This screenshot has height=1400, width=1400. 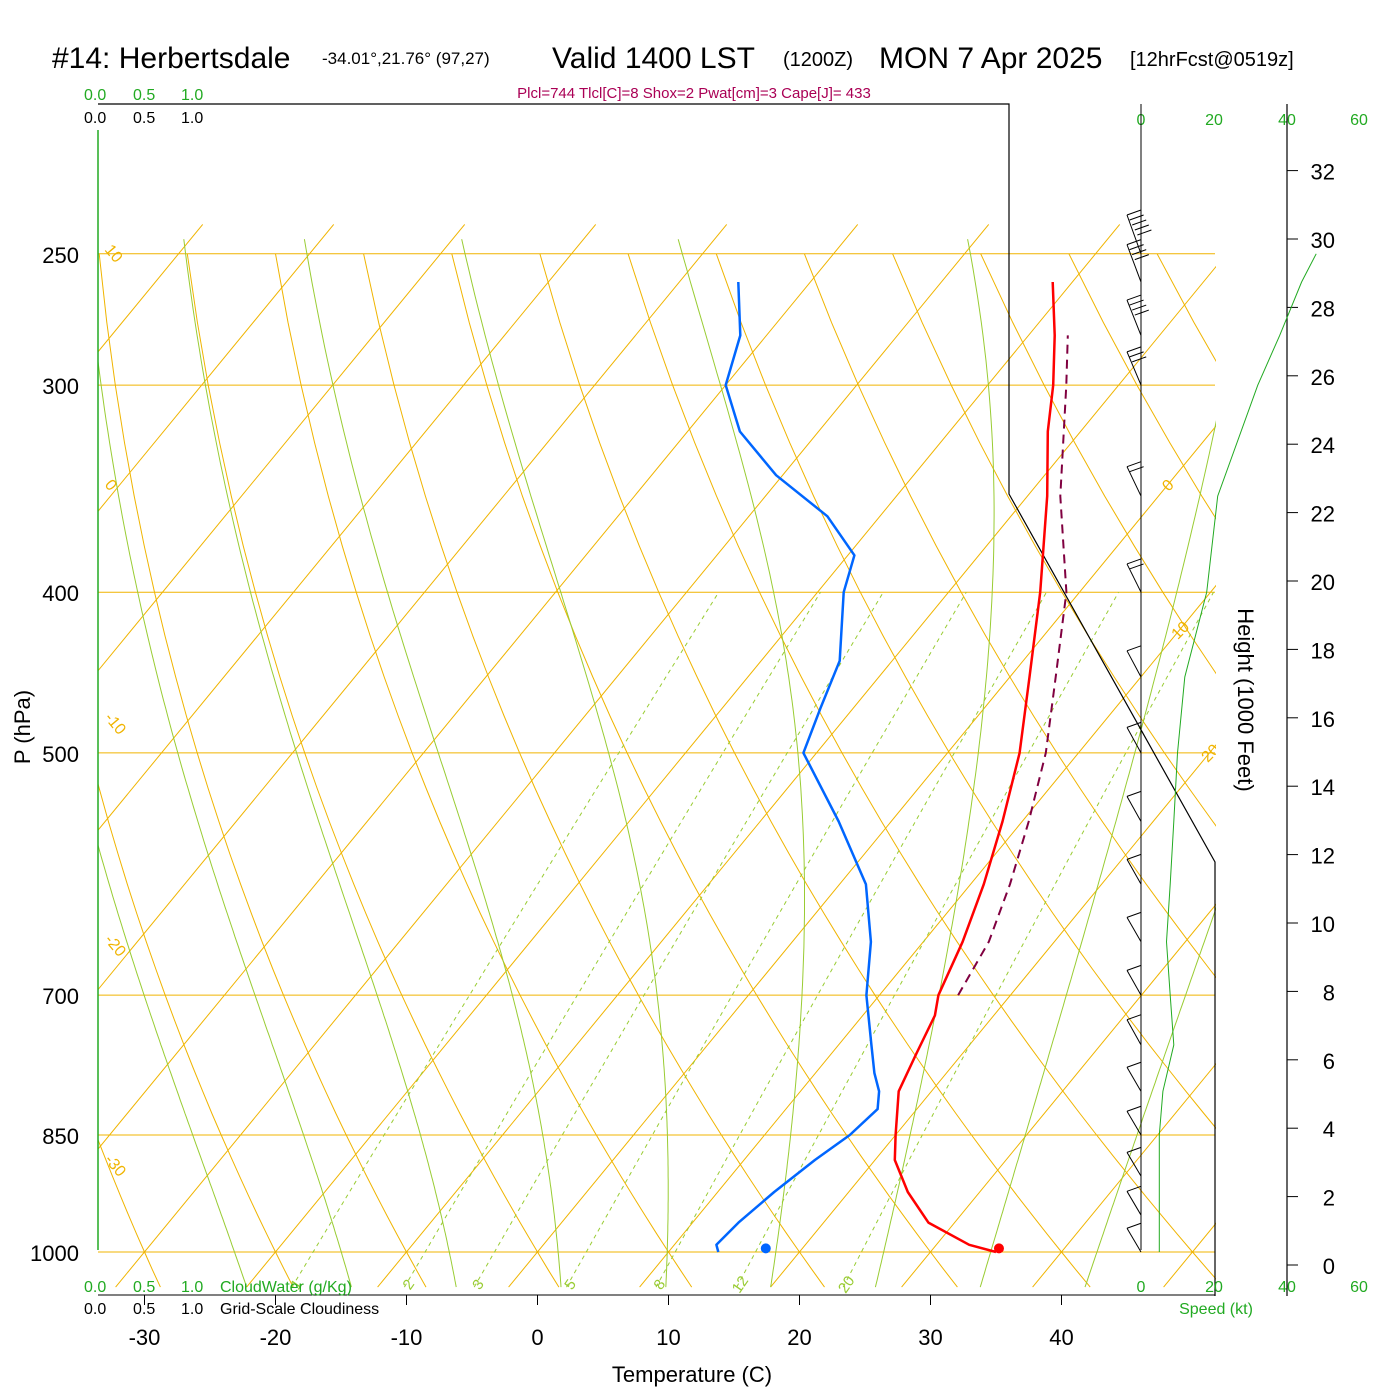 I want to click on cloud-bottom-green-2: 1.0, so click(x=192, y=1287).